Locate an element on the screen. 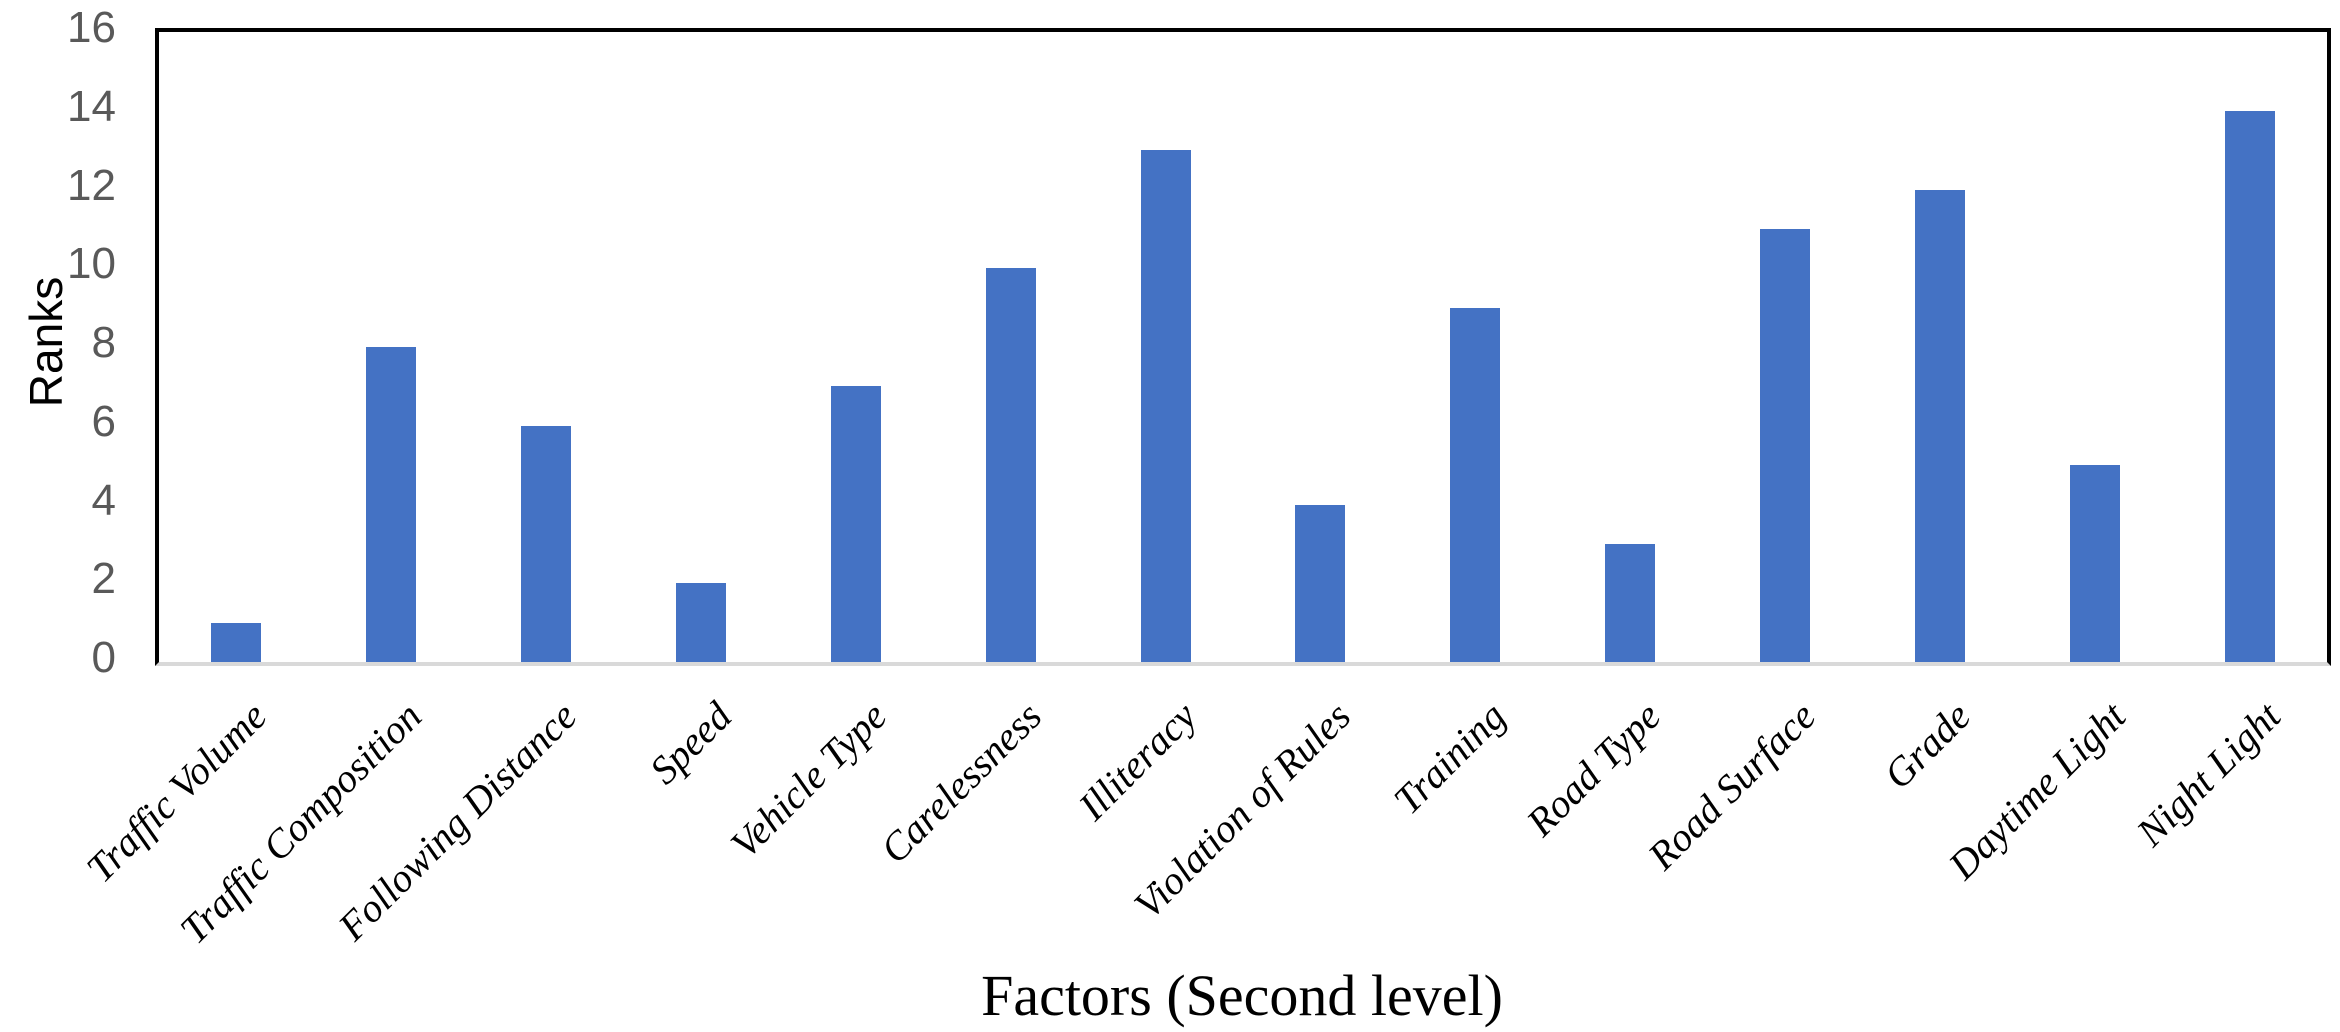 This screenshot has width=2340, height=1032. bar-speed is located at coordinates (701, 622).